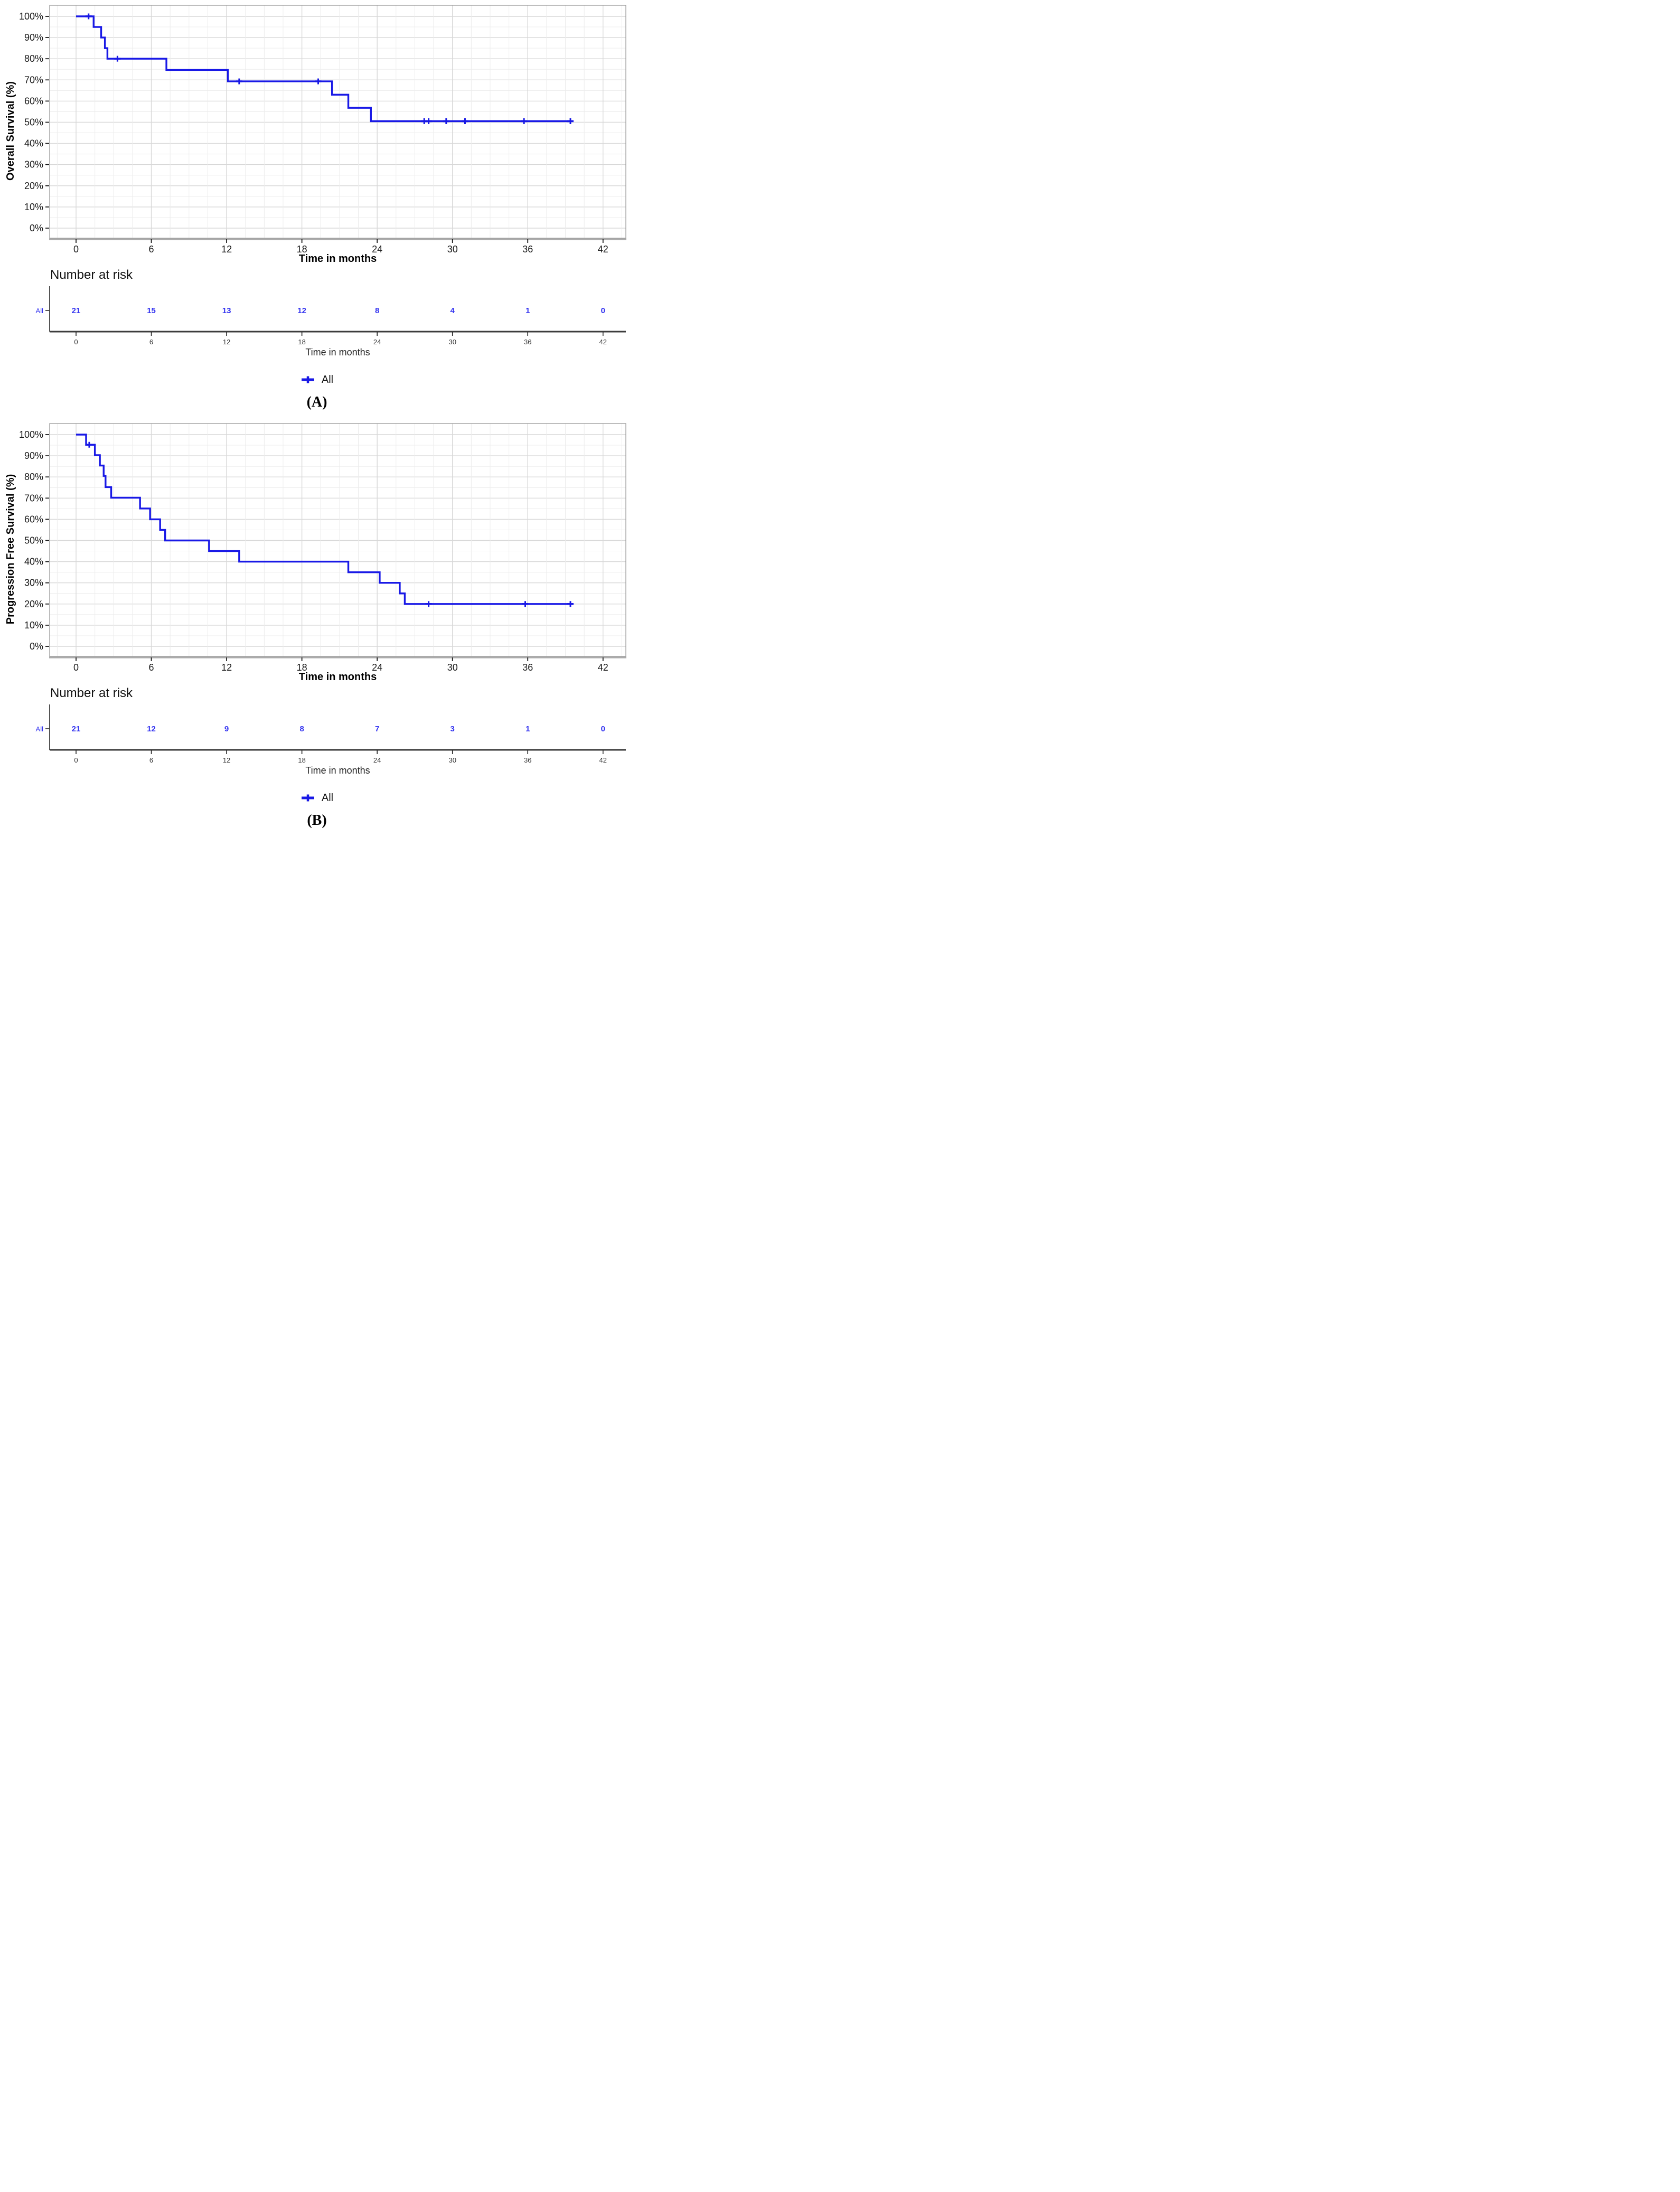  Describe the element at coordinates (226, 310) in the screenshot. I see `risk-count: 13` at that location.